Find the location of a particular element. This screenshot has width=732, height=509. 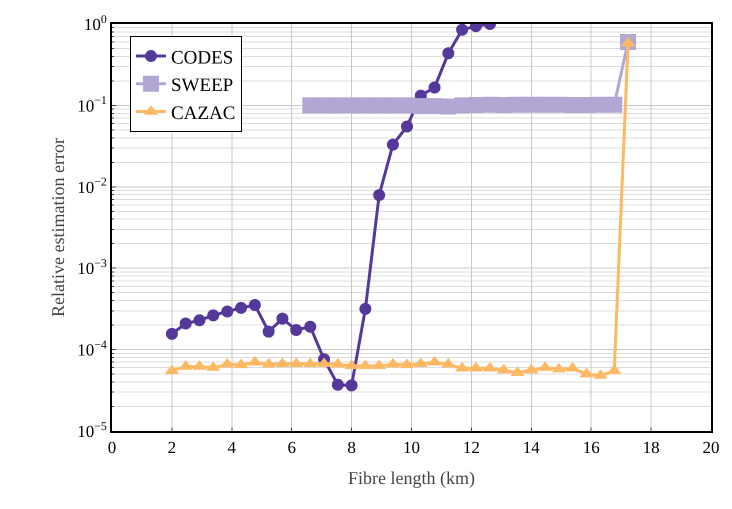

y-axis-title: Relative estimation error is located at coordinates (58, 227).